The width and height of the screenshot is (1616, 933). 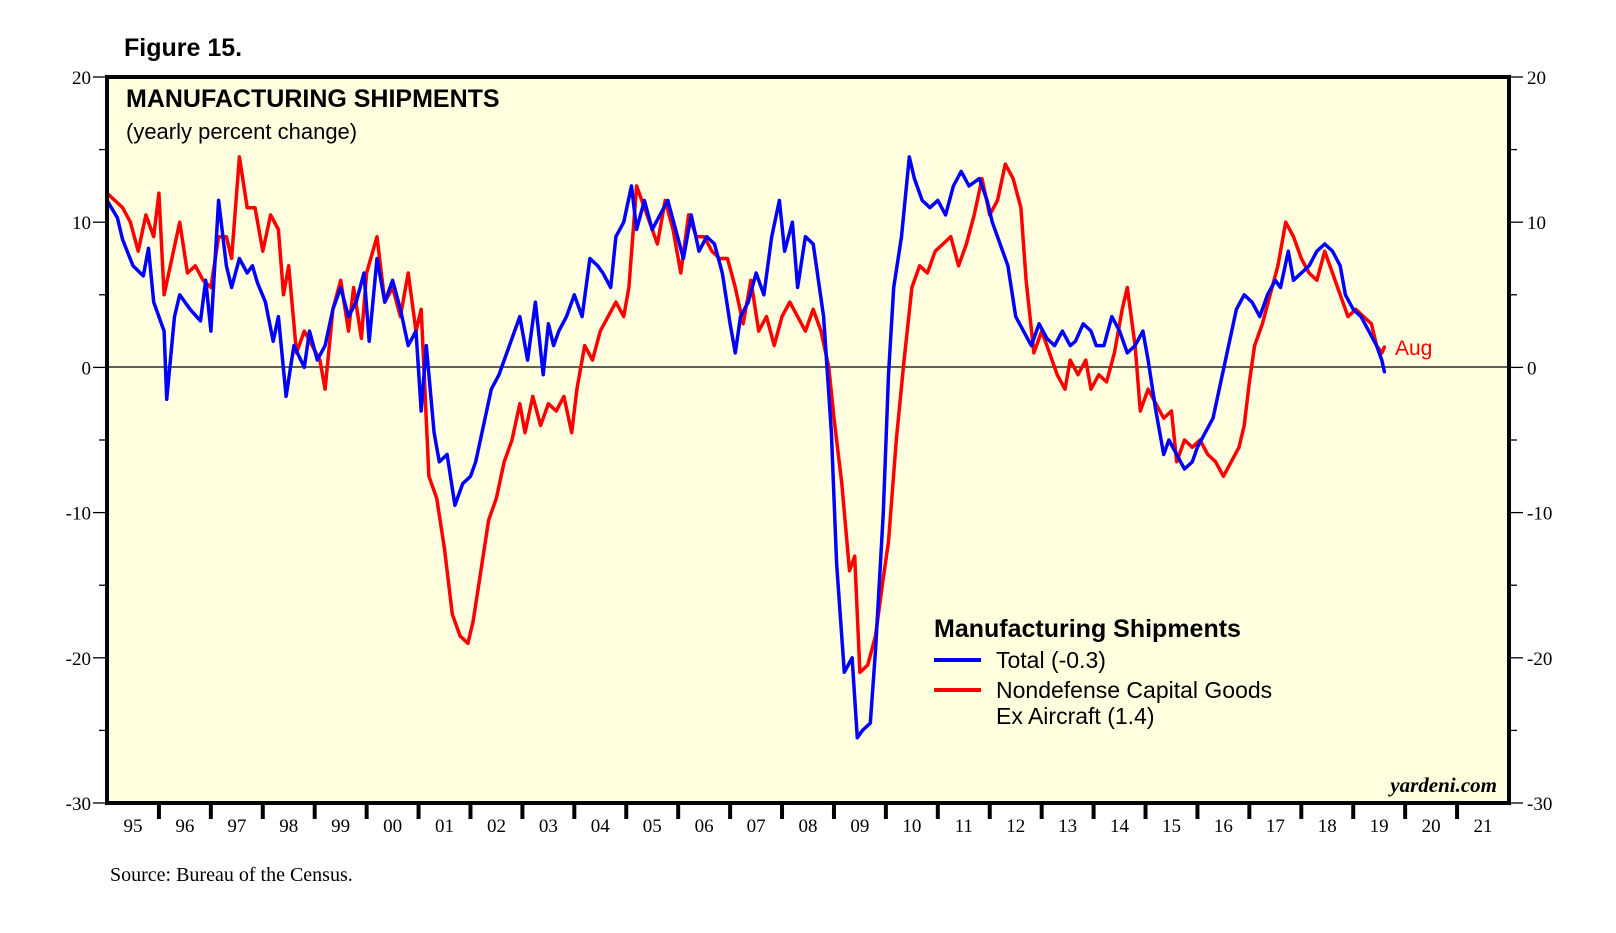 What do you see at coordinates (1379, 826) in the screenshot?
I see `x-tick-label: 19` at bounding box center [1379, 826].